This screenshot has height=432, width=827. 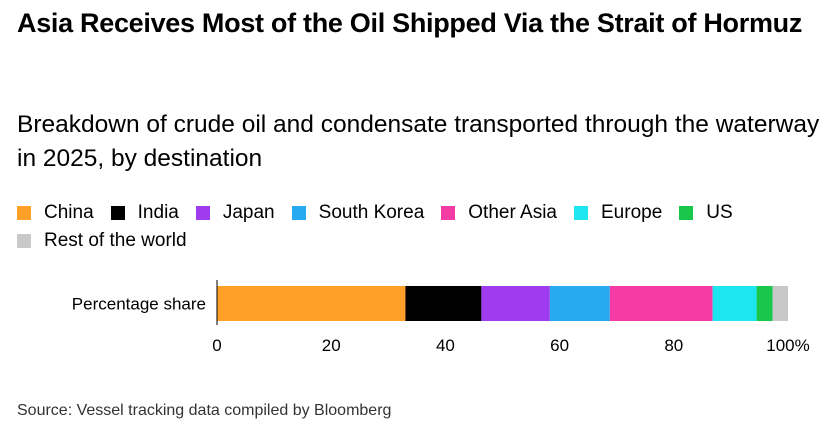 I want to click on legend-label-europe: Europe, so click(x=632, y=212).